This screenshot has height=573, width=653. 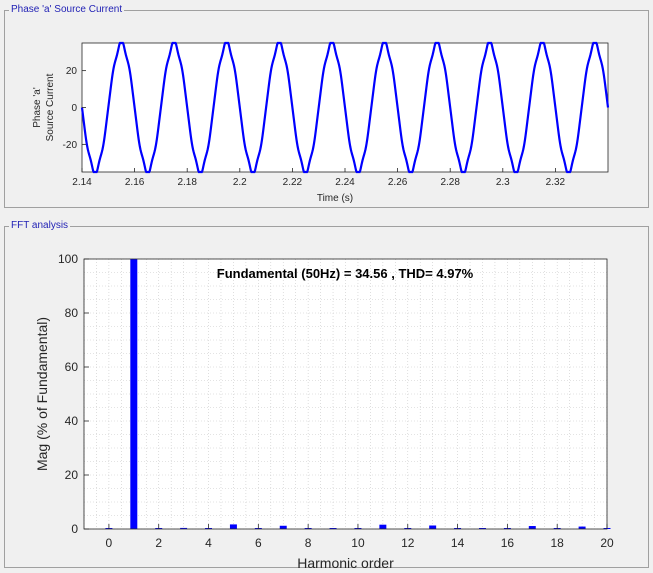 What do you see at coordinates (335, 198) in the screenshot?
I see `x-axis-label-1: Time (s)` at bounding box center [335, 198].